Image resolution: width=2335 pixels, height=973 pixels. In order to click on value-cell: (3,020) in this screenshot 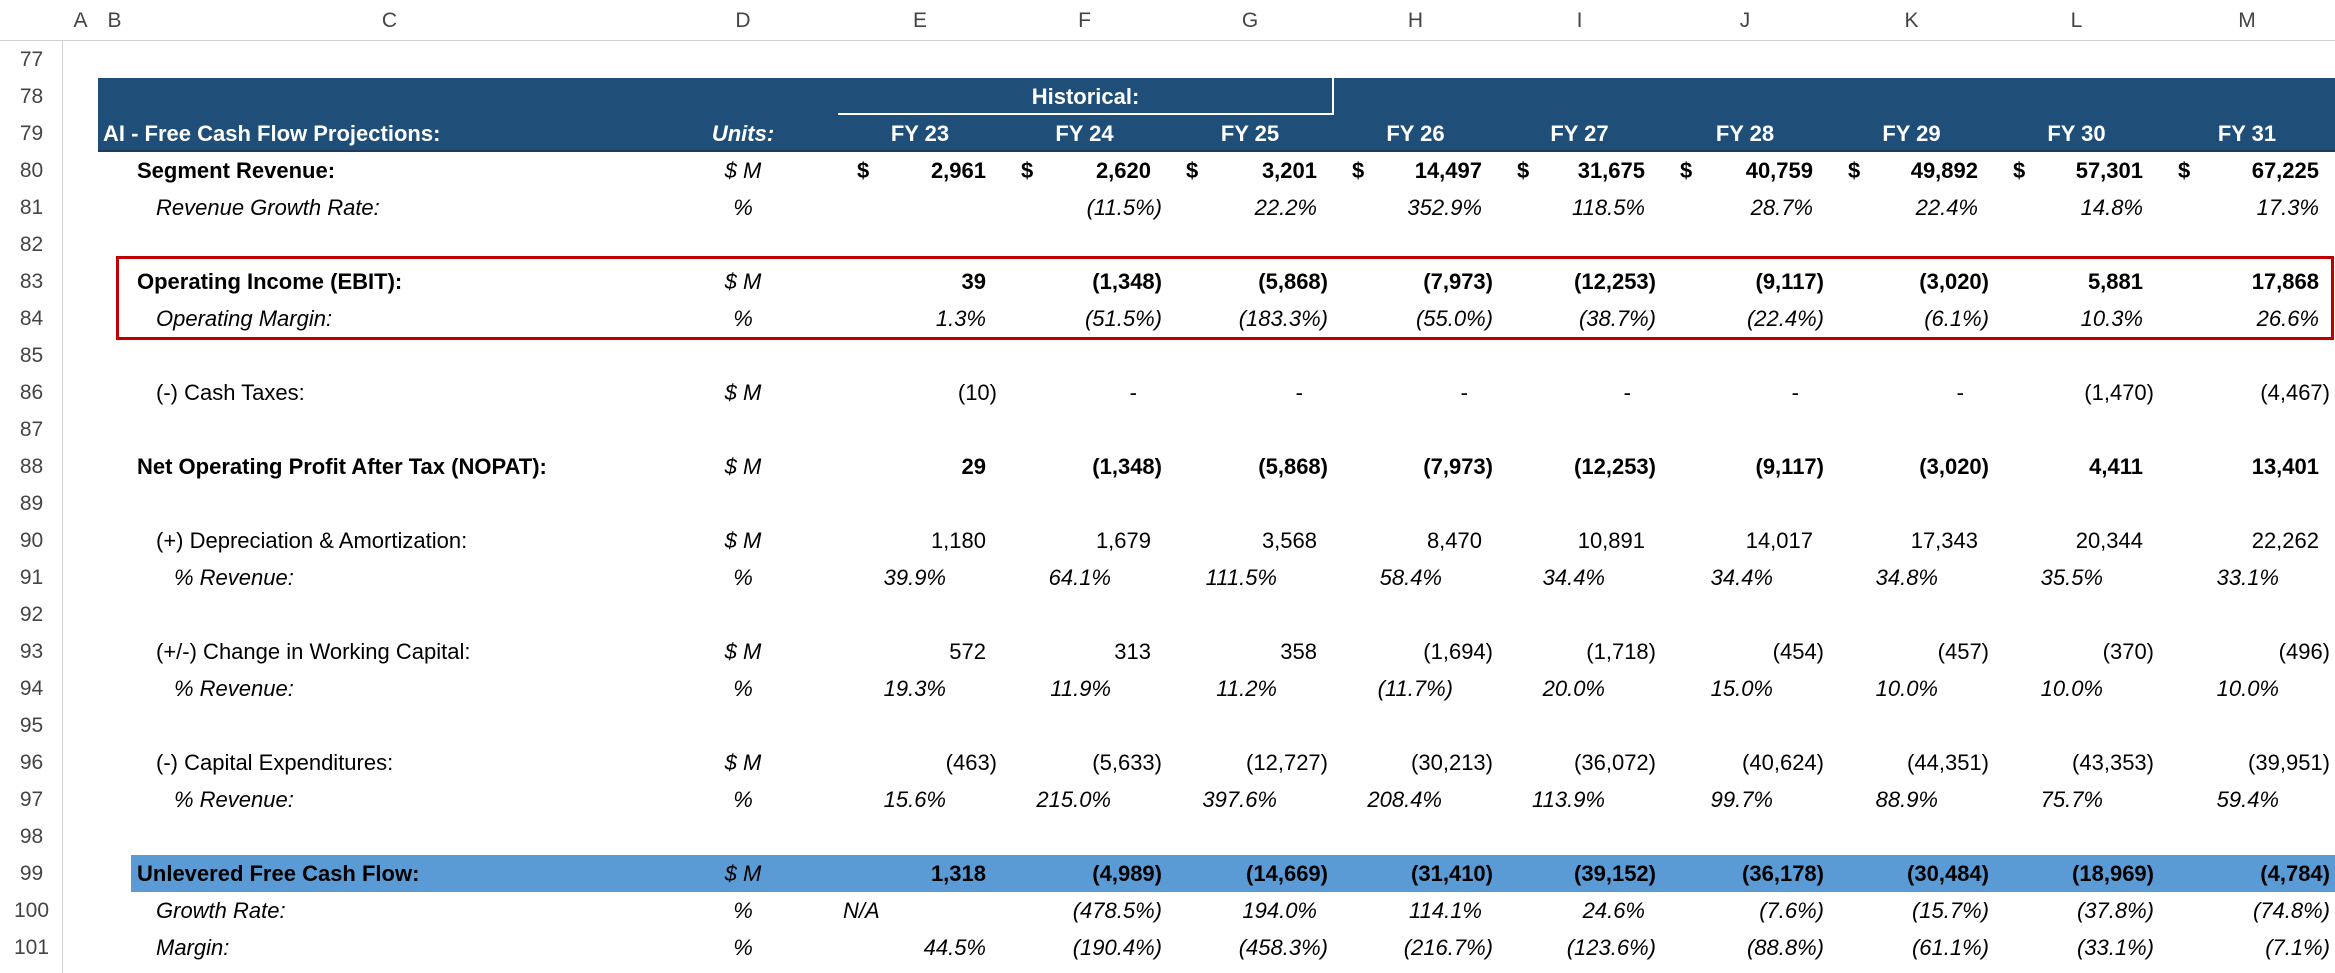, I will do `click(1954, 281)`.